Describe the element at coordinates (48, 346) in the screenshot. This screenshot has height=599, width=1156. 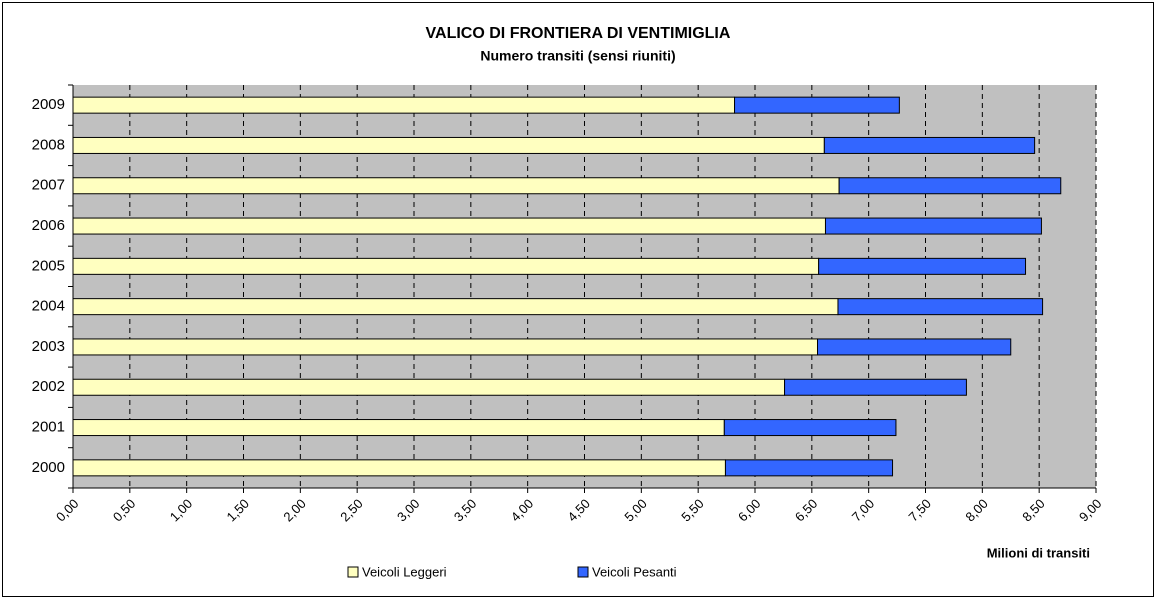
I see `y-tick-label: 2003` at that location.